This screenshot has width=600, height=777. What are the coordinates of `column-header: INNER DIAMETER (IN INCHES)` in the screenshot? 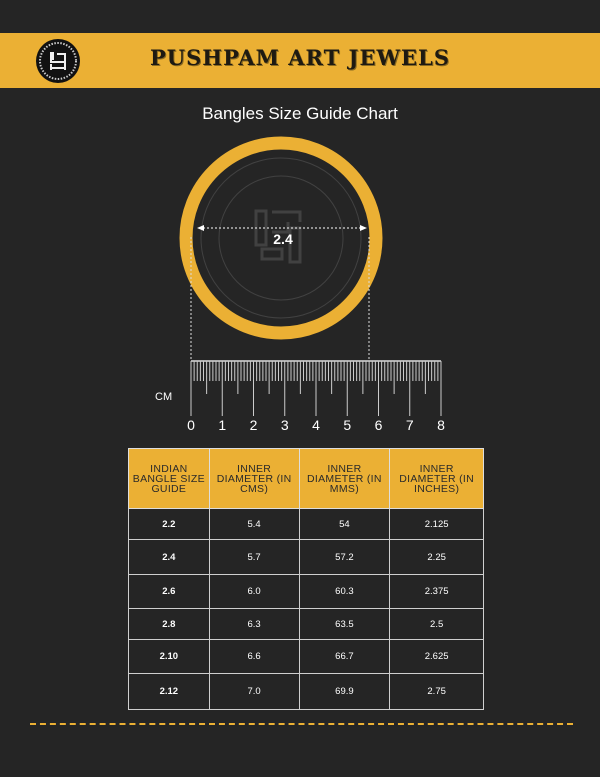 It's located at (436, 478).